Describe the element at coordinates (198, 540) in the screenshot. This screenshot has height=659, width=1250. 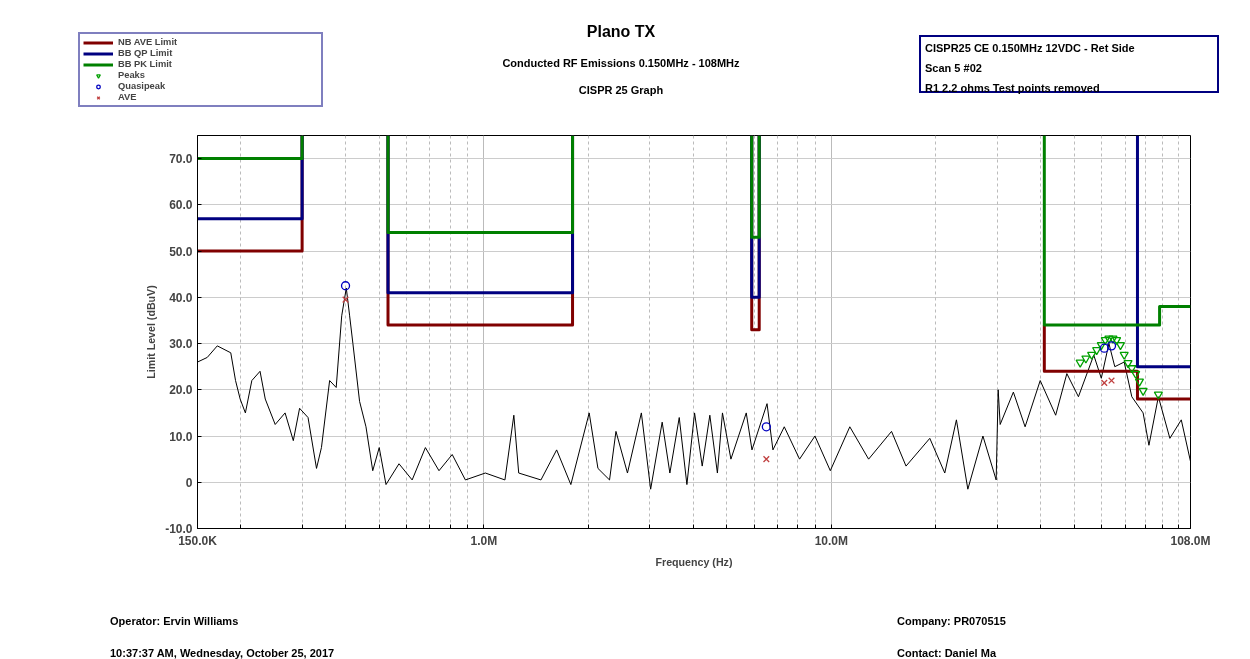
I see `x-tick-label: 150.0K` at that location.